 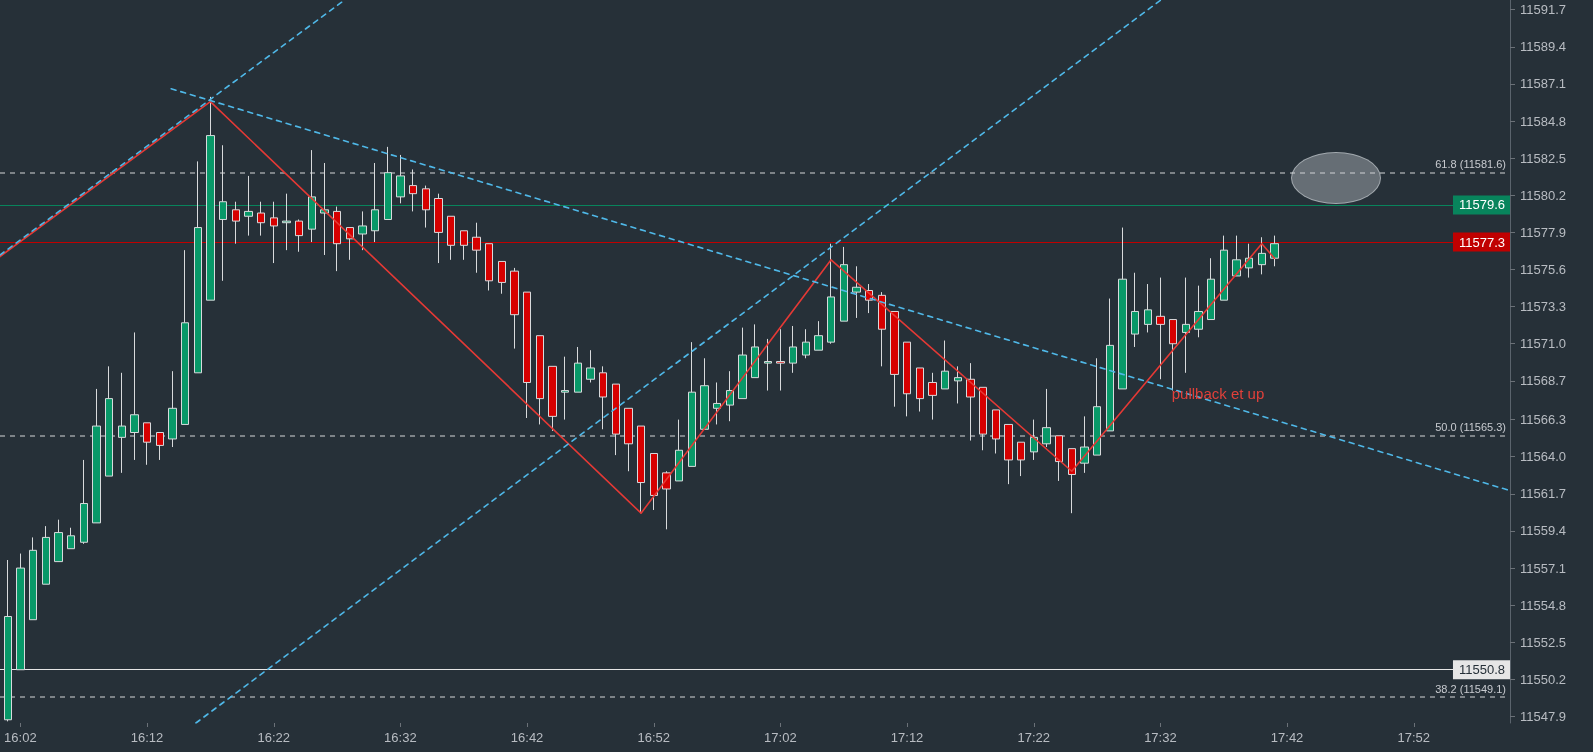 What do you see at coordinates (1470, 427) in the screenshot?
I see `ref-line-label: 50.0 (11565.3)` at bounding box center [1470, 427].